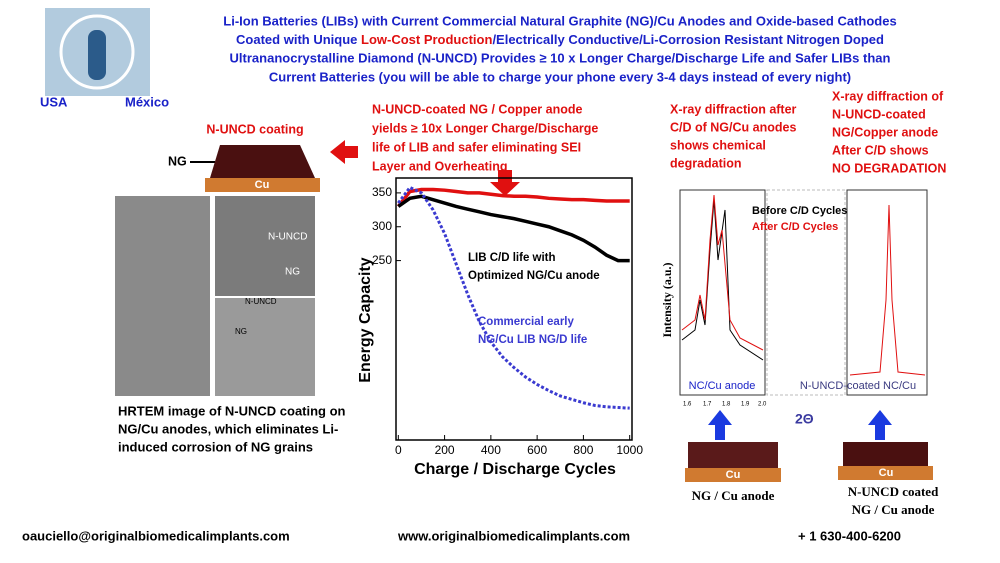 This screenshot has width=1000, height=563. What do you see at coordinates (706, 163) in the screenshot?
I see `xrd-text: degradation` at bounding box center [706, 163].